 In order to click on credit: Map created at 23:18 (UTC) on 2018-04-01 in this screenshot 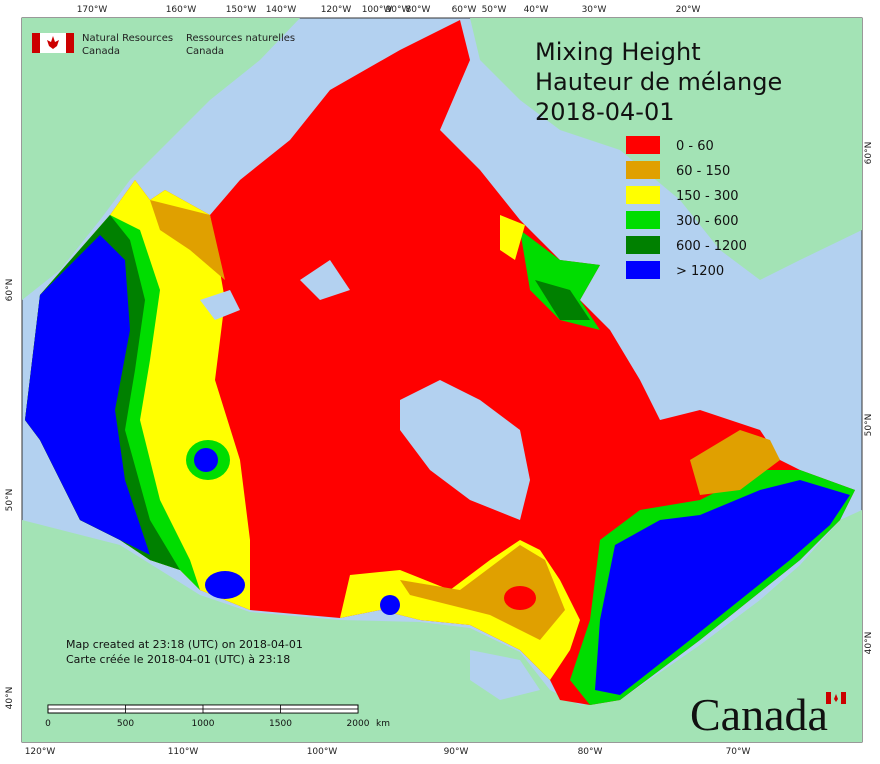, I will do `click(184, 644)`.